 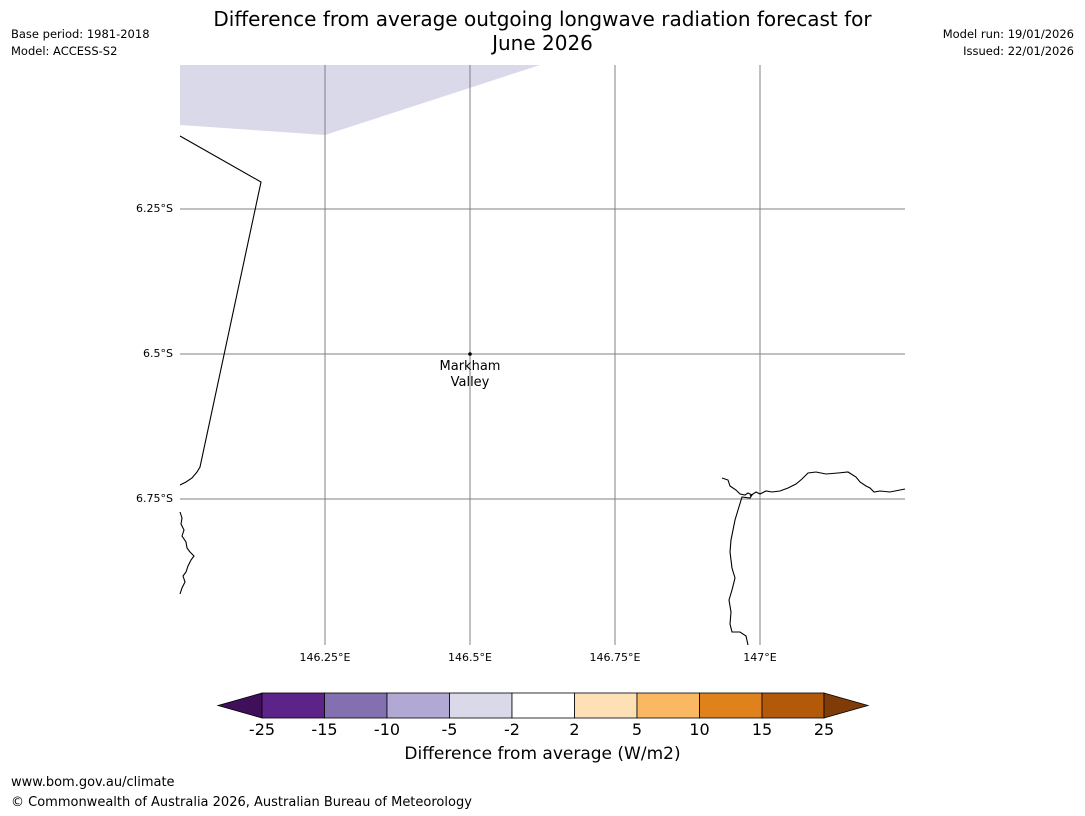 I want to click on coastline-east, so click(x=827, y=484).